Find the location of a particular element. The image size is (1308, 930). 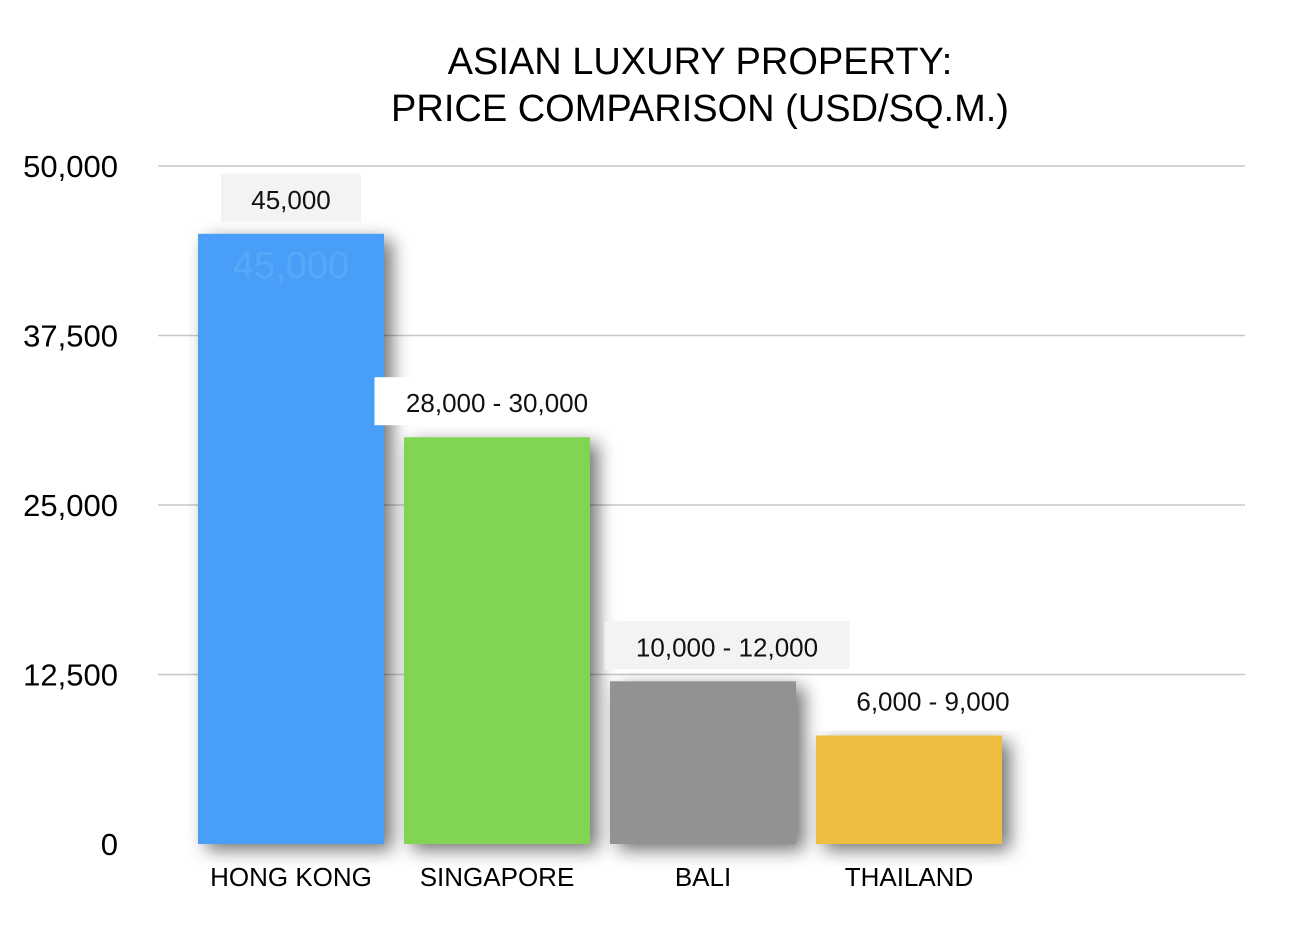

data-label: 28,000 - 30,000 is located at coordinates (497, 403).